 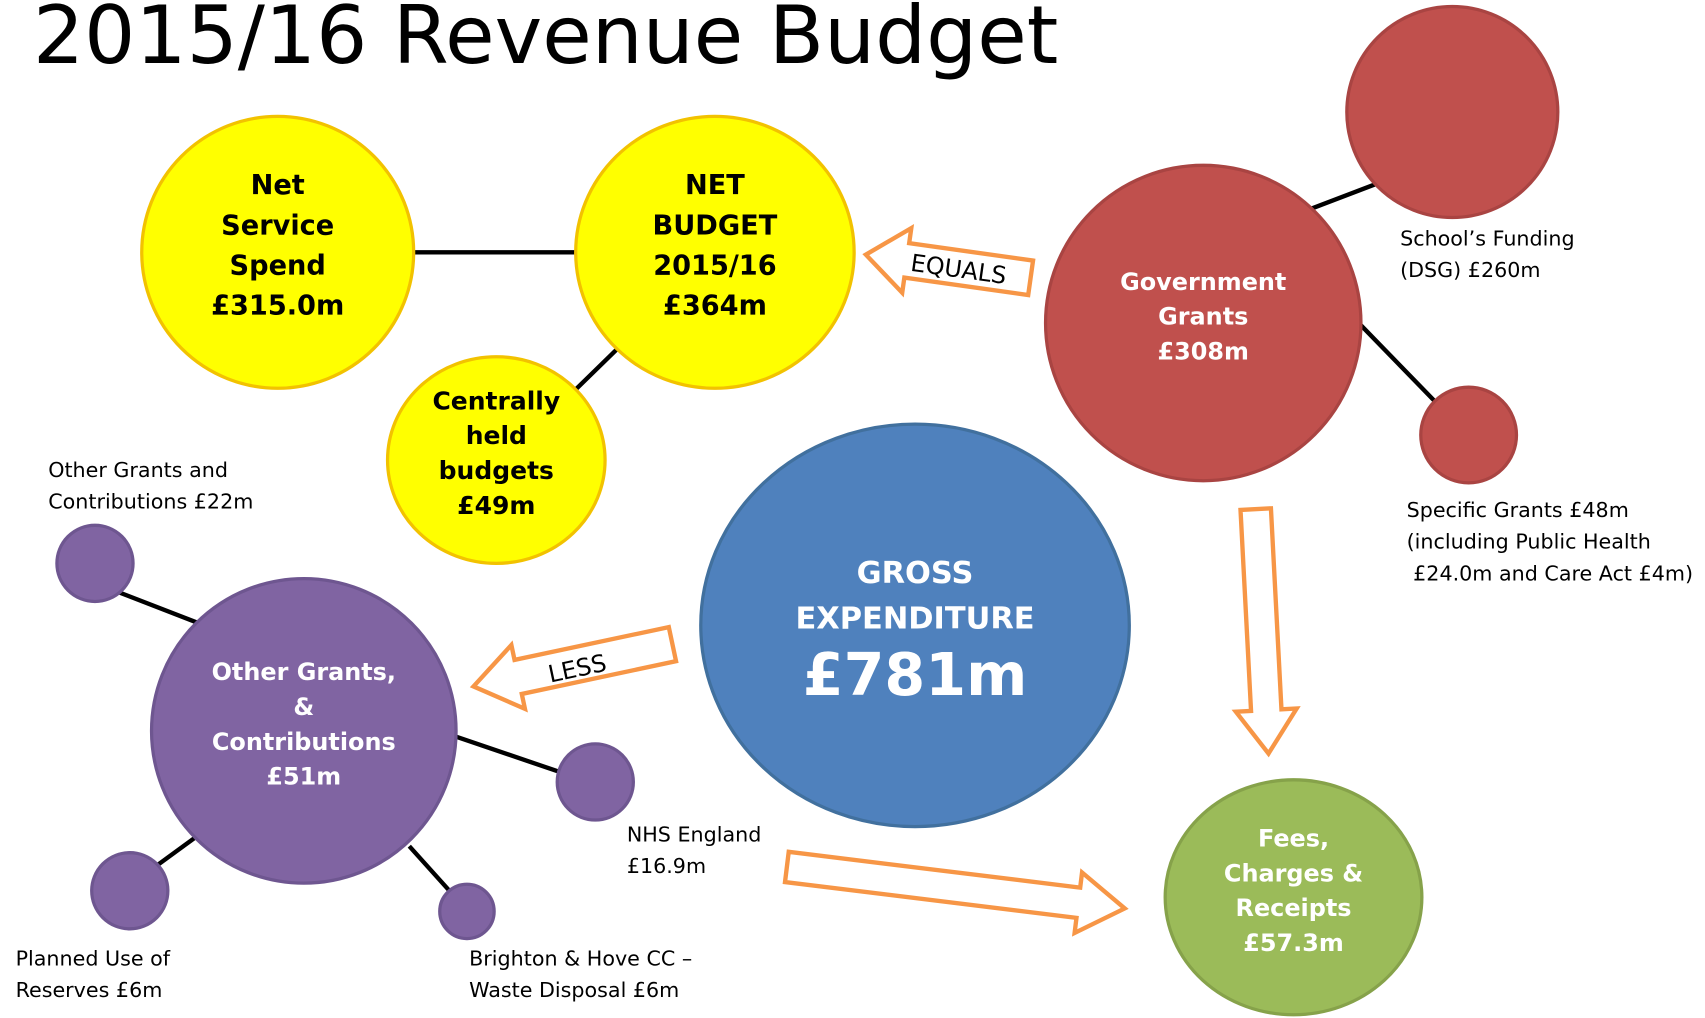 What do you see at coordinates (277, 306) in the screenshot?
I see `node-label: £315.0m` at bounding box center [277, 306].